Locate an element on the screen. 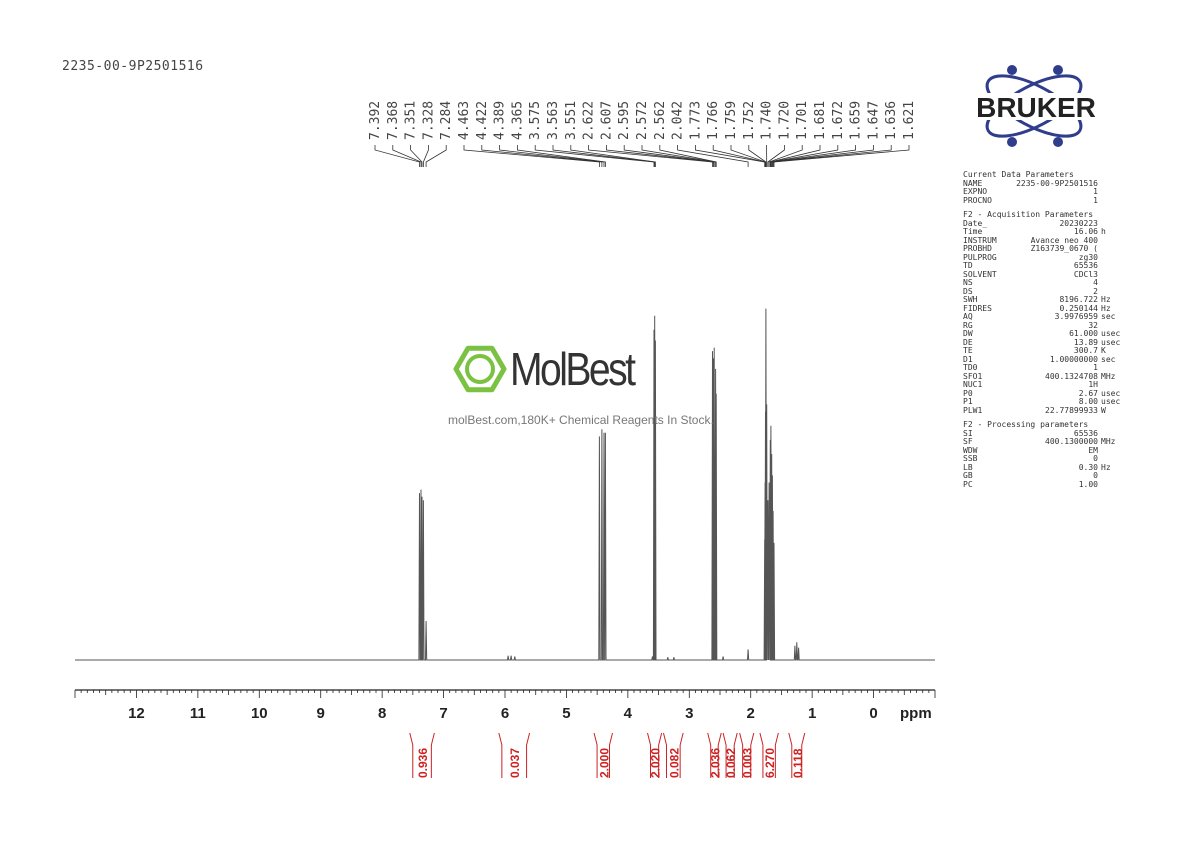 Image resolution: width=1190 pixels, height=842 pixels. param-unit: K is located at coordinates (1103, 350).